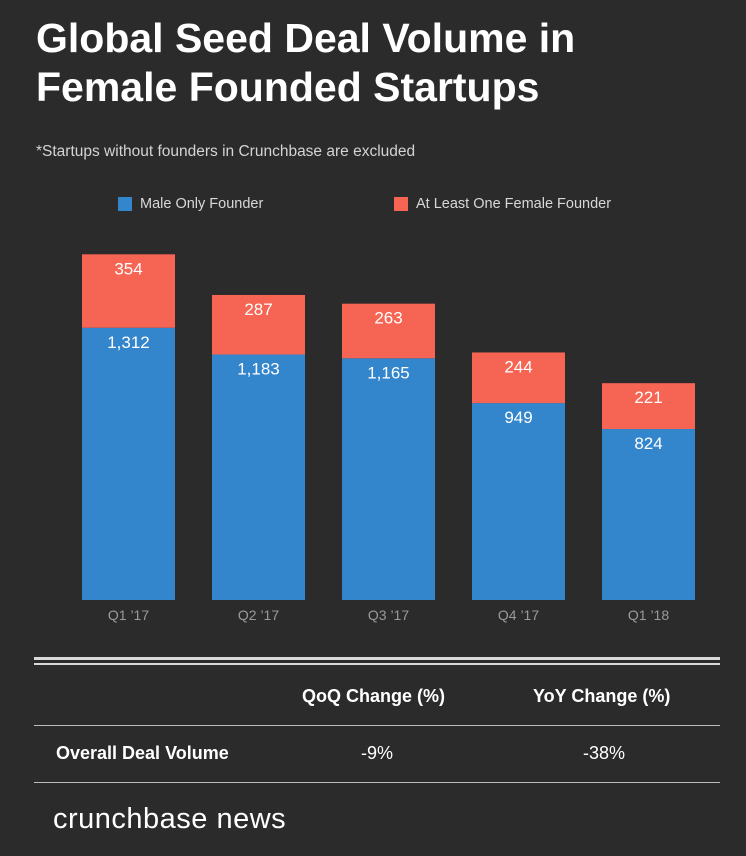 The height and width of the screenshot is (856, 746). I want to click on cell-qoq: -9%, so click(376, 753).